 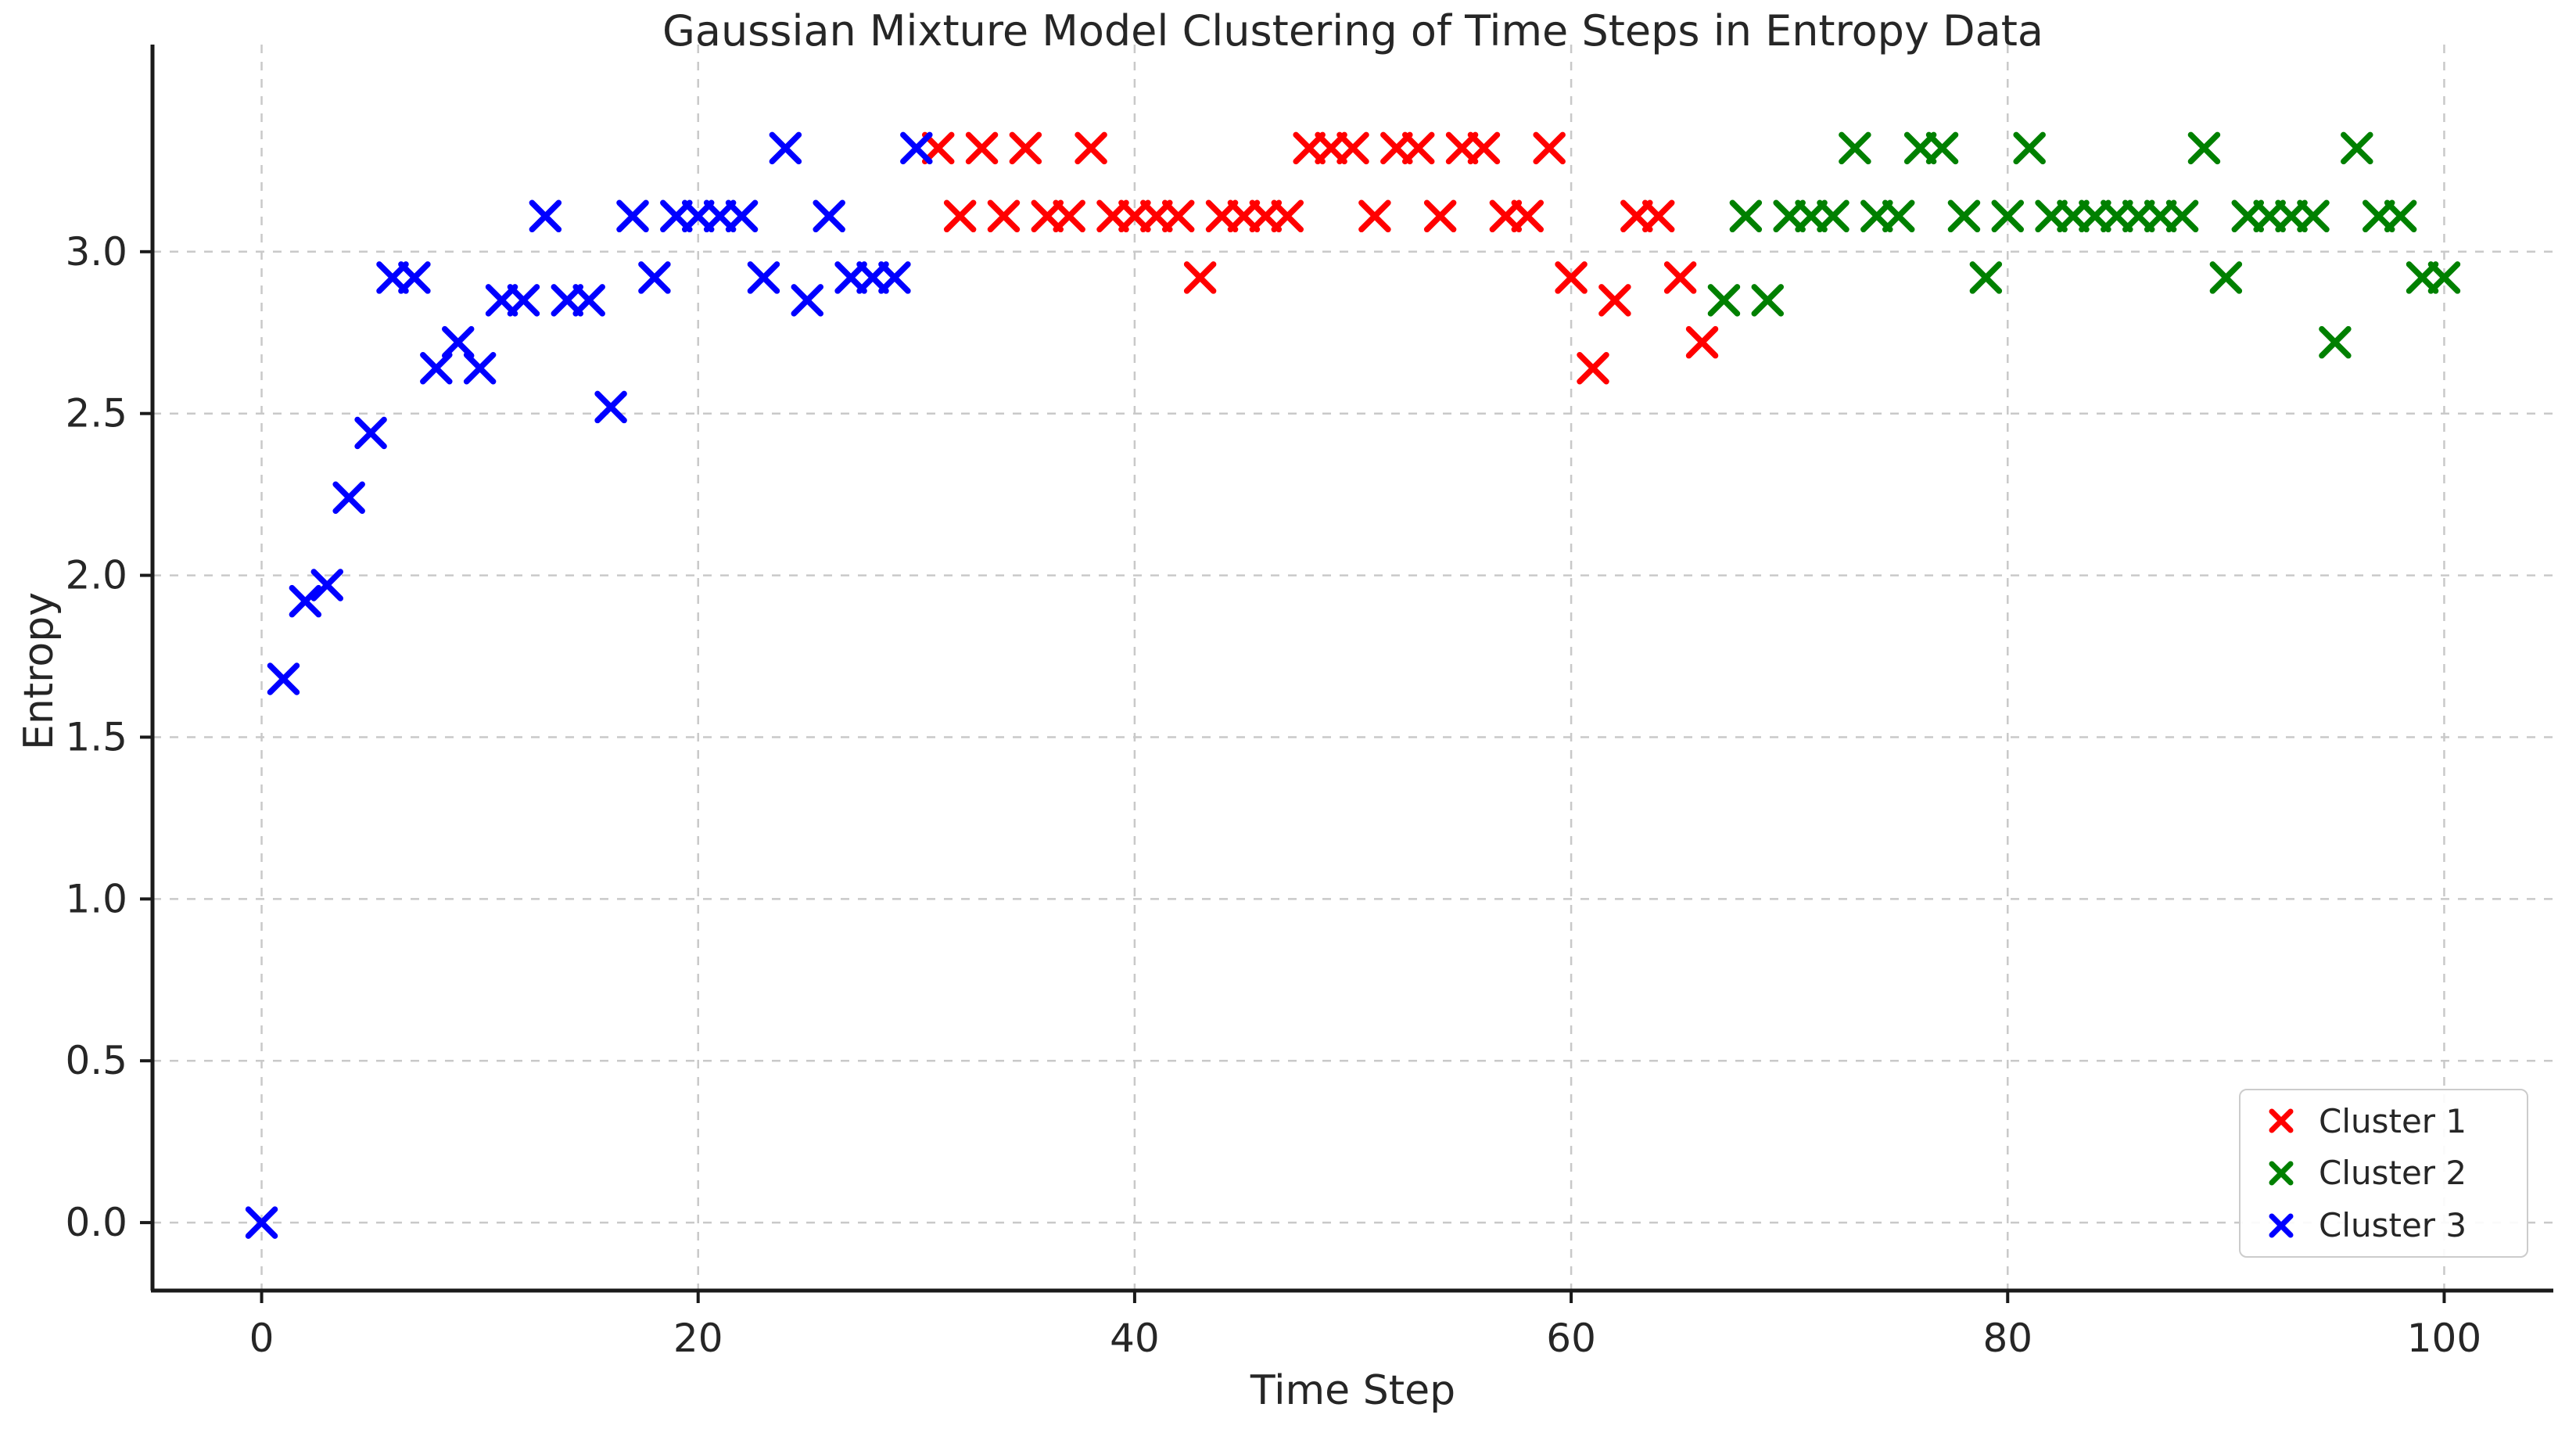 What do you see at coordinates (2444, 1338) in the screenshot?
I see `x-tick-label: 100` at bounding box center [2444, 1338].